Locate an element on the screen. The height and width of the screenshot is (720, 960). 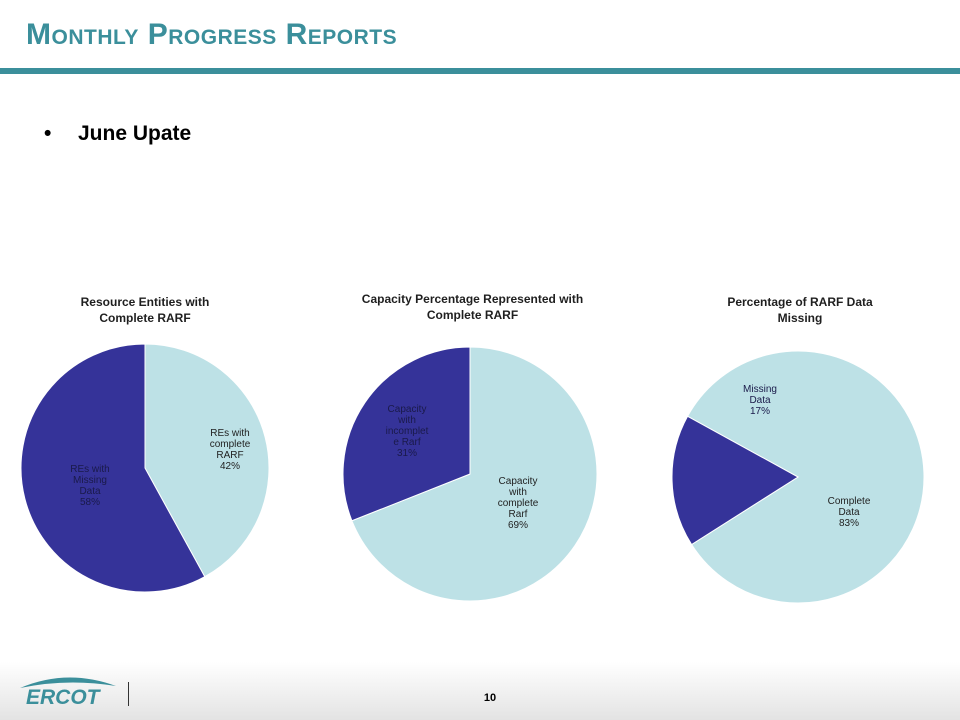
page-number: 10 is located at coordinates (490, 698).